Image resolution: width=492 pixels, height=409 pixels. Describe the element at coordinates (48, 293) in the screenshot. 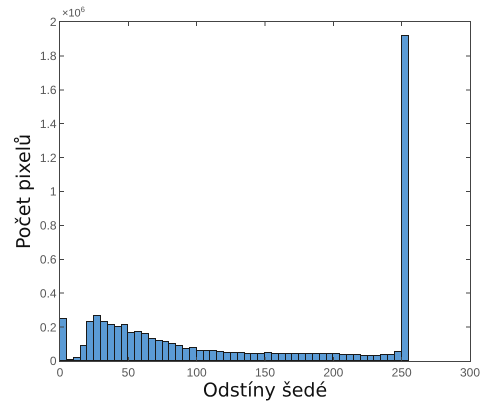

I see `y-tick-label: 0.4` at that location.